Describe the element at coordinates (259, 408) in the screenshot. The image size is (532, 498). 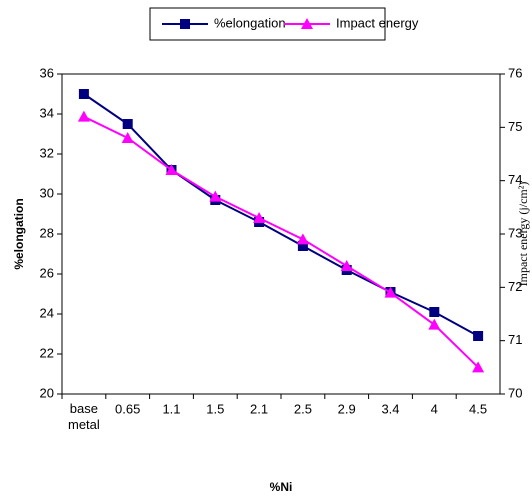
I see `x-tick-label: 2.1` at that location.